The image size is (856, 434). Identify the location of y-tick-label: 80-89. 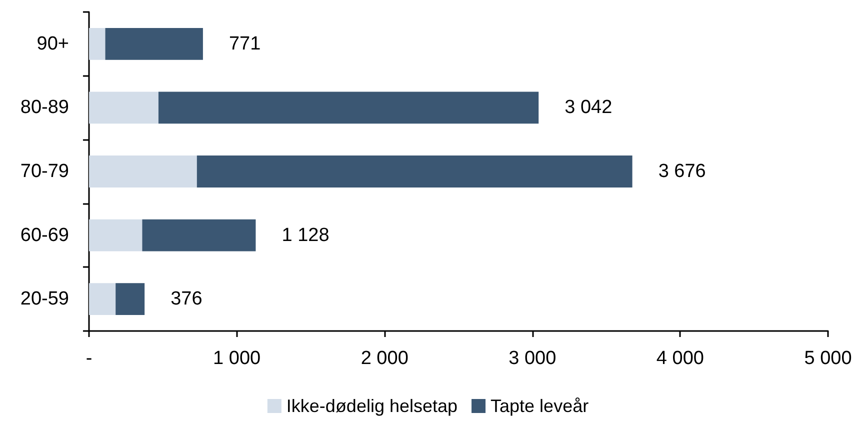
(44, 107).